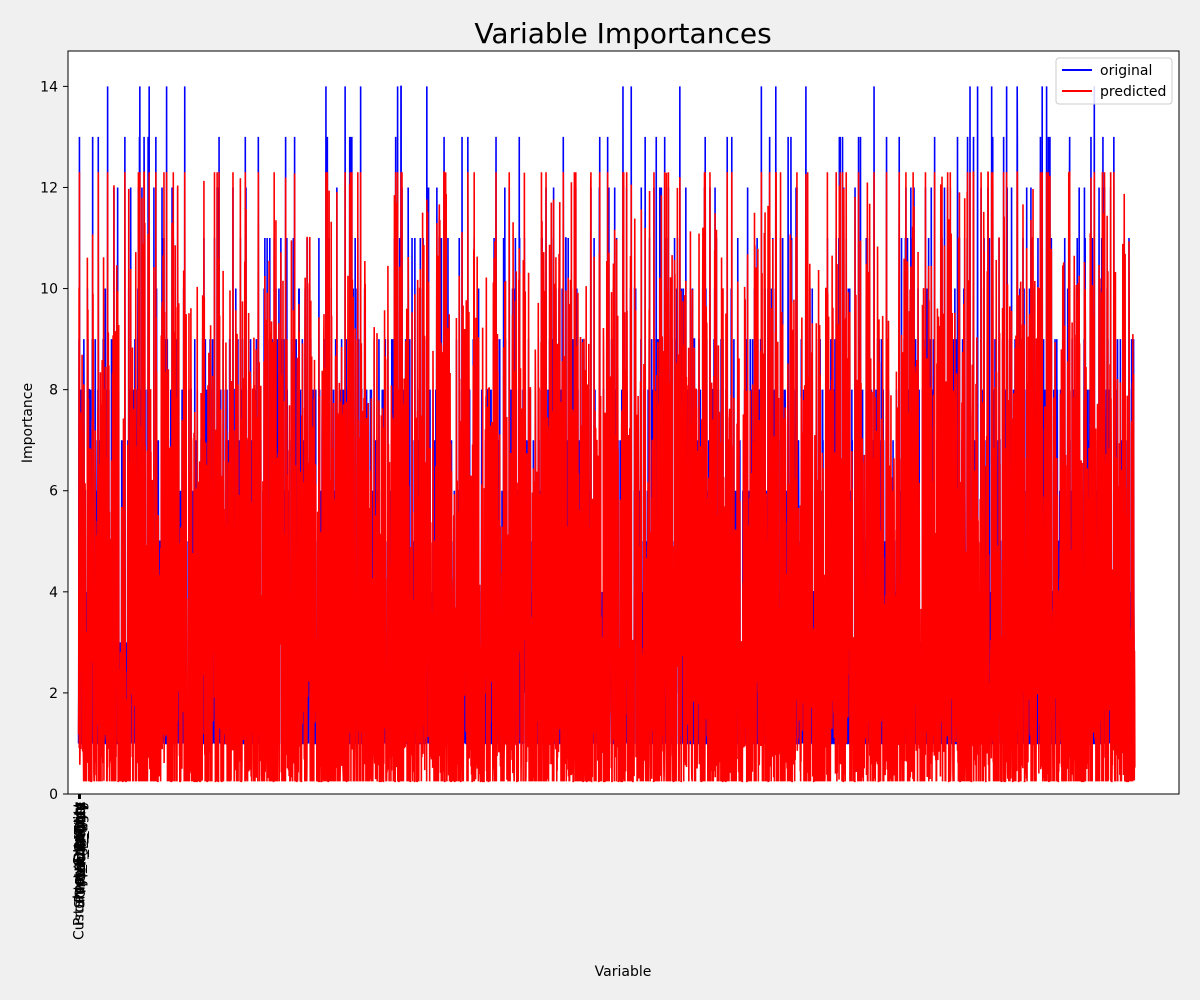 This screenshot has height=1000, width=1200. I want to click on y-tick-label: 8, so click(53, 391).